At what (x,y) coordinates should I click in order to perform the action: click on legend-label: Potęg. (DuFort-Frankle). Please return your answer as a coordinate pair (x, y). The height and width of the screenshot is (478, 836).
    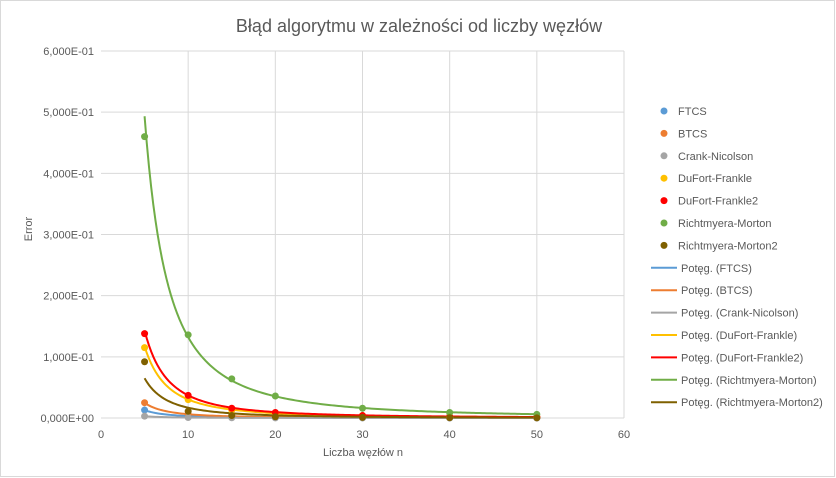
    Looking at the image, I should click on (739, 336).